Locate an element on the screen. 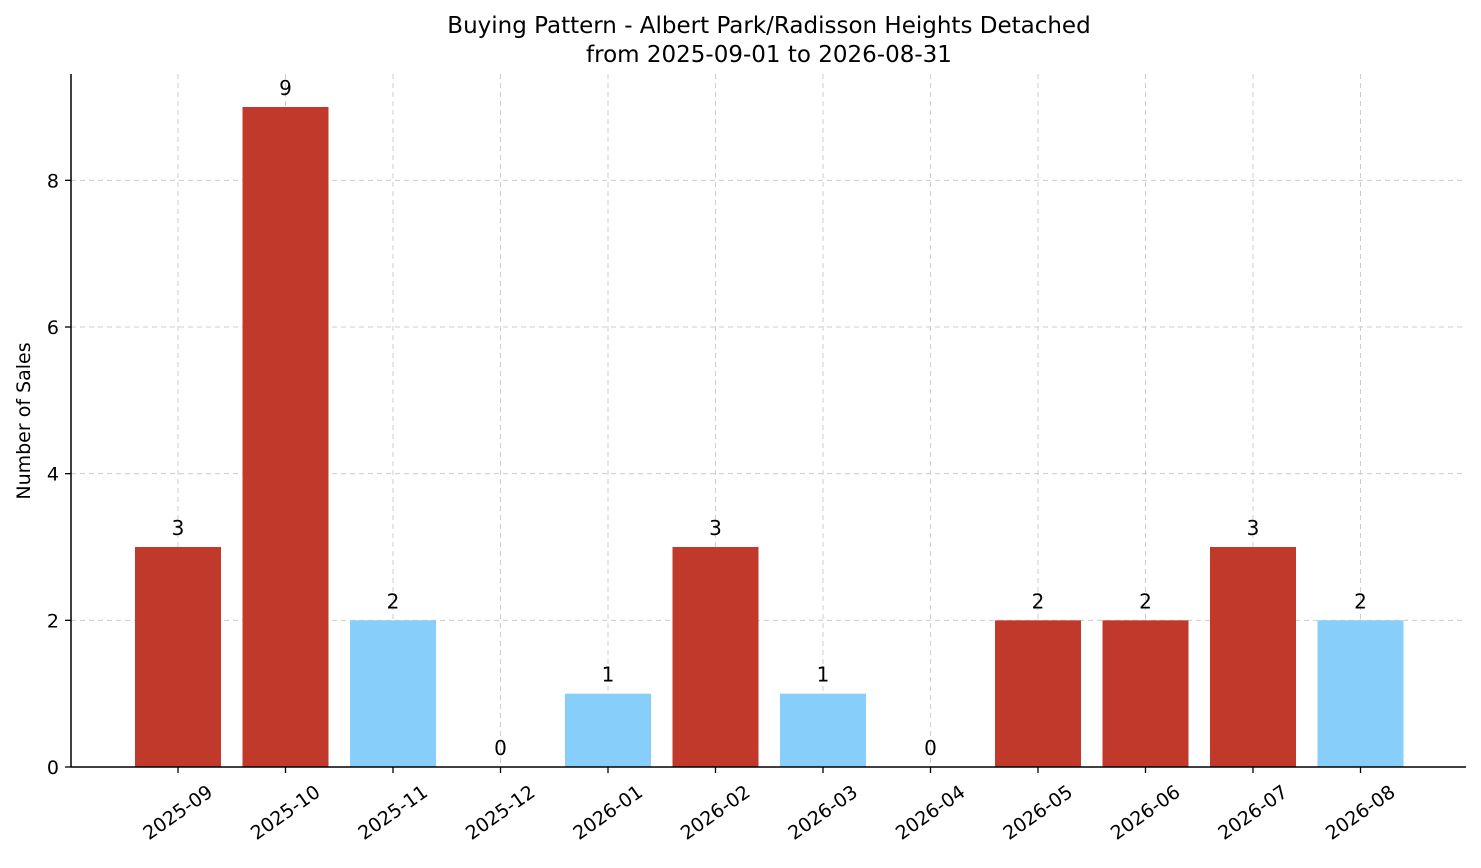 The height and width of the screenshot is (868, 1481). bar-value-label: 9 is located at coordinates (285, 88).